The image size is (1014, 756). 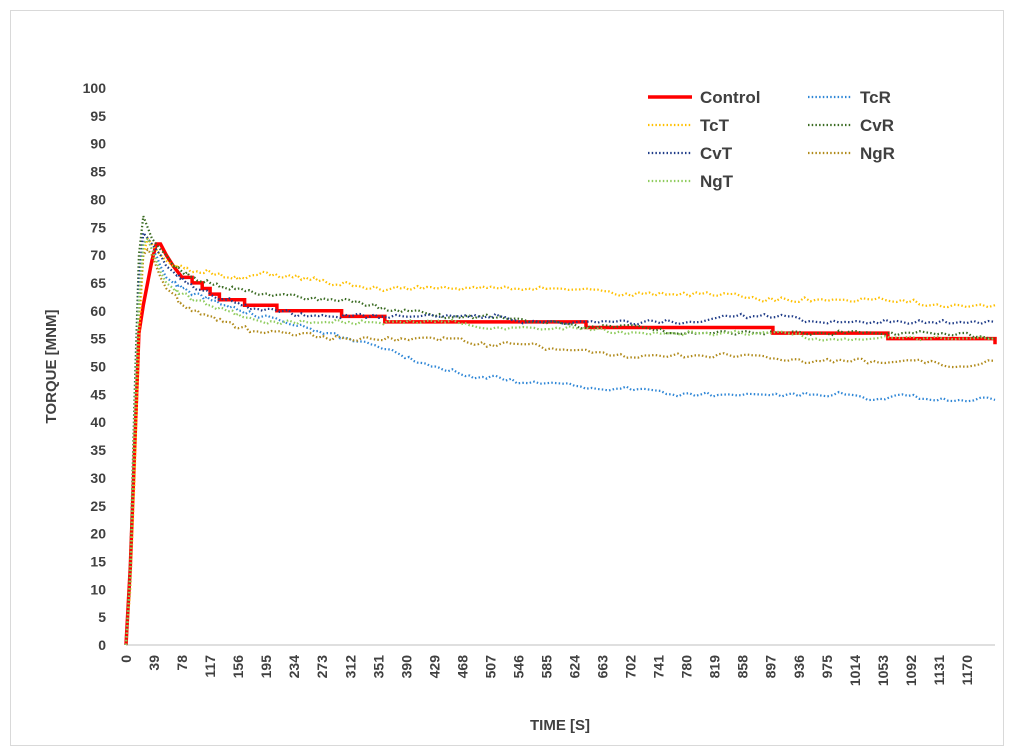 I want to click on x-tick-label: 663, so click(x=603, y=667).